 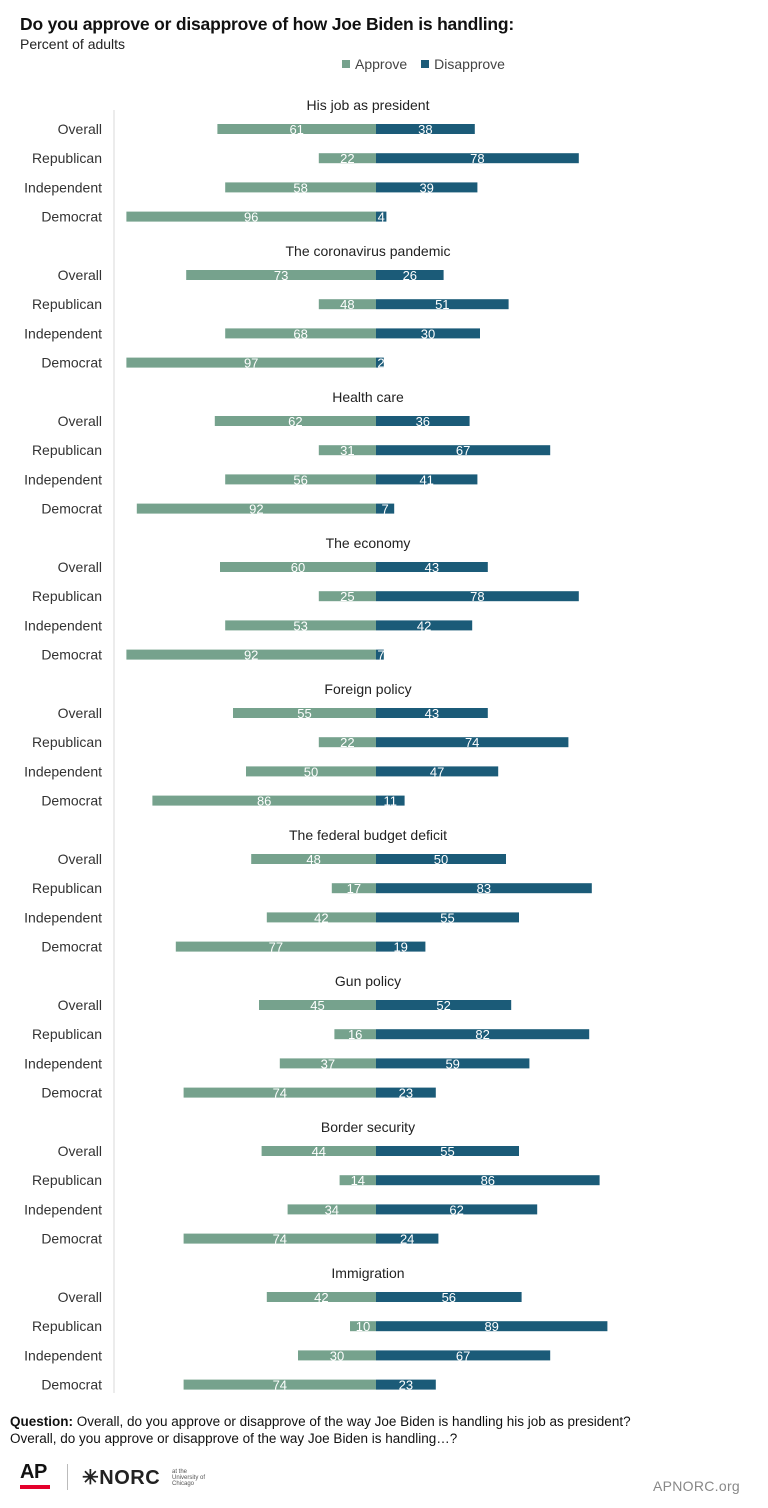 I want to click on disapprove-value-label: 2, so click(x=380, y=363).